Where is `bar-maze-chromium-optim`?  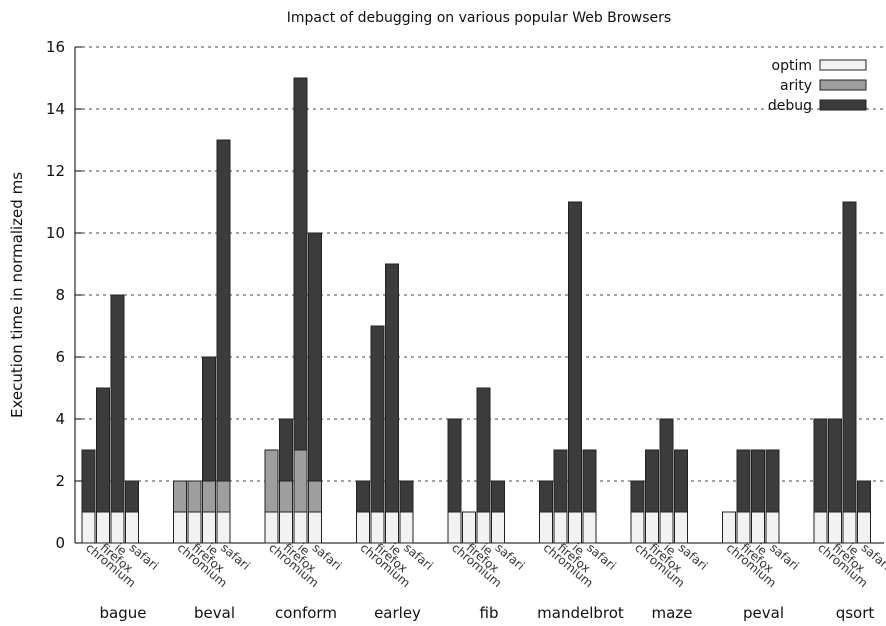
bar-maze-chromium-optim is located at coordinates (637, 527).